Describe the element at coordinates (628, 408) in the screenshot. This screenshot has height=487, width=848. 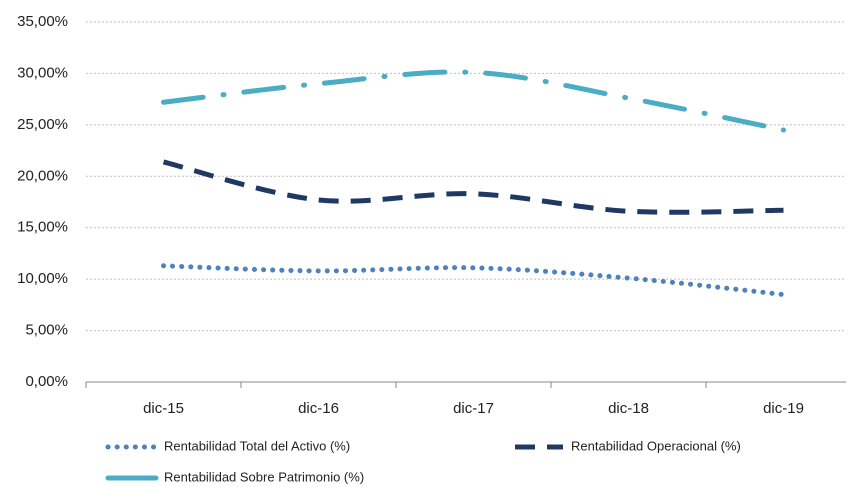
I see `x-tick-label: dic-18` at that location.